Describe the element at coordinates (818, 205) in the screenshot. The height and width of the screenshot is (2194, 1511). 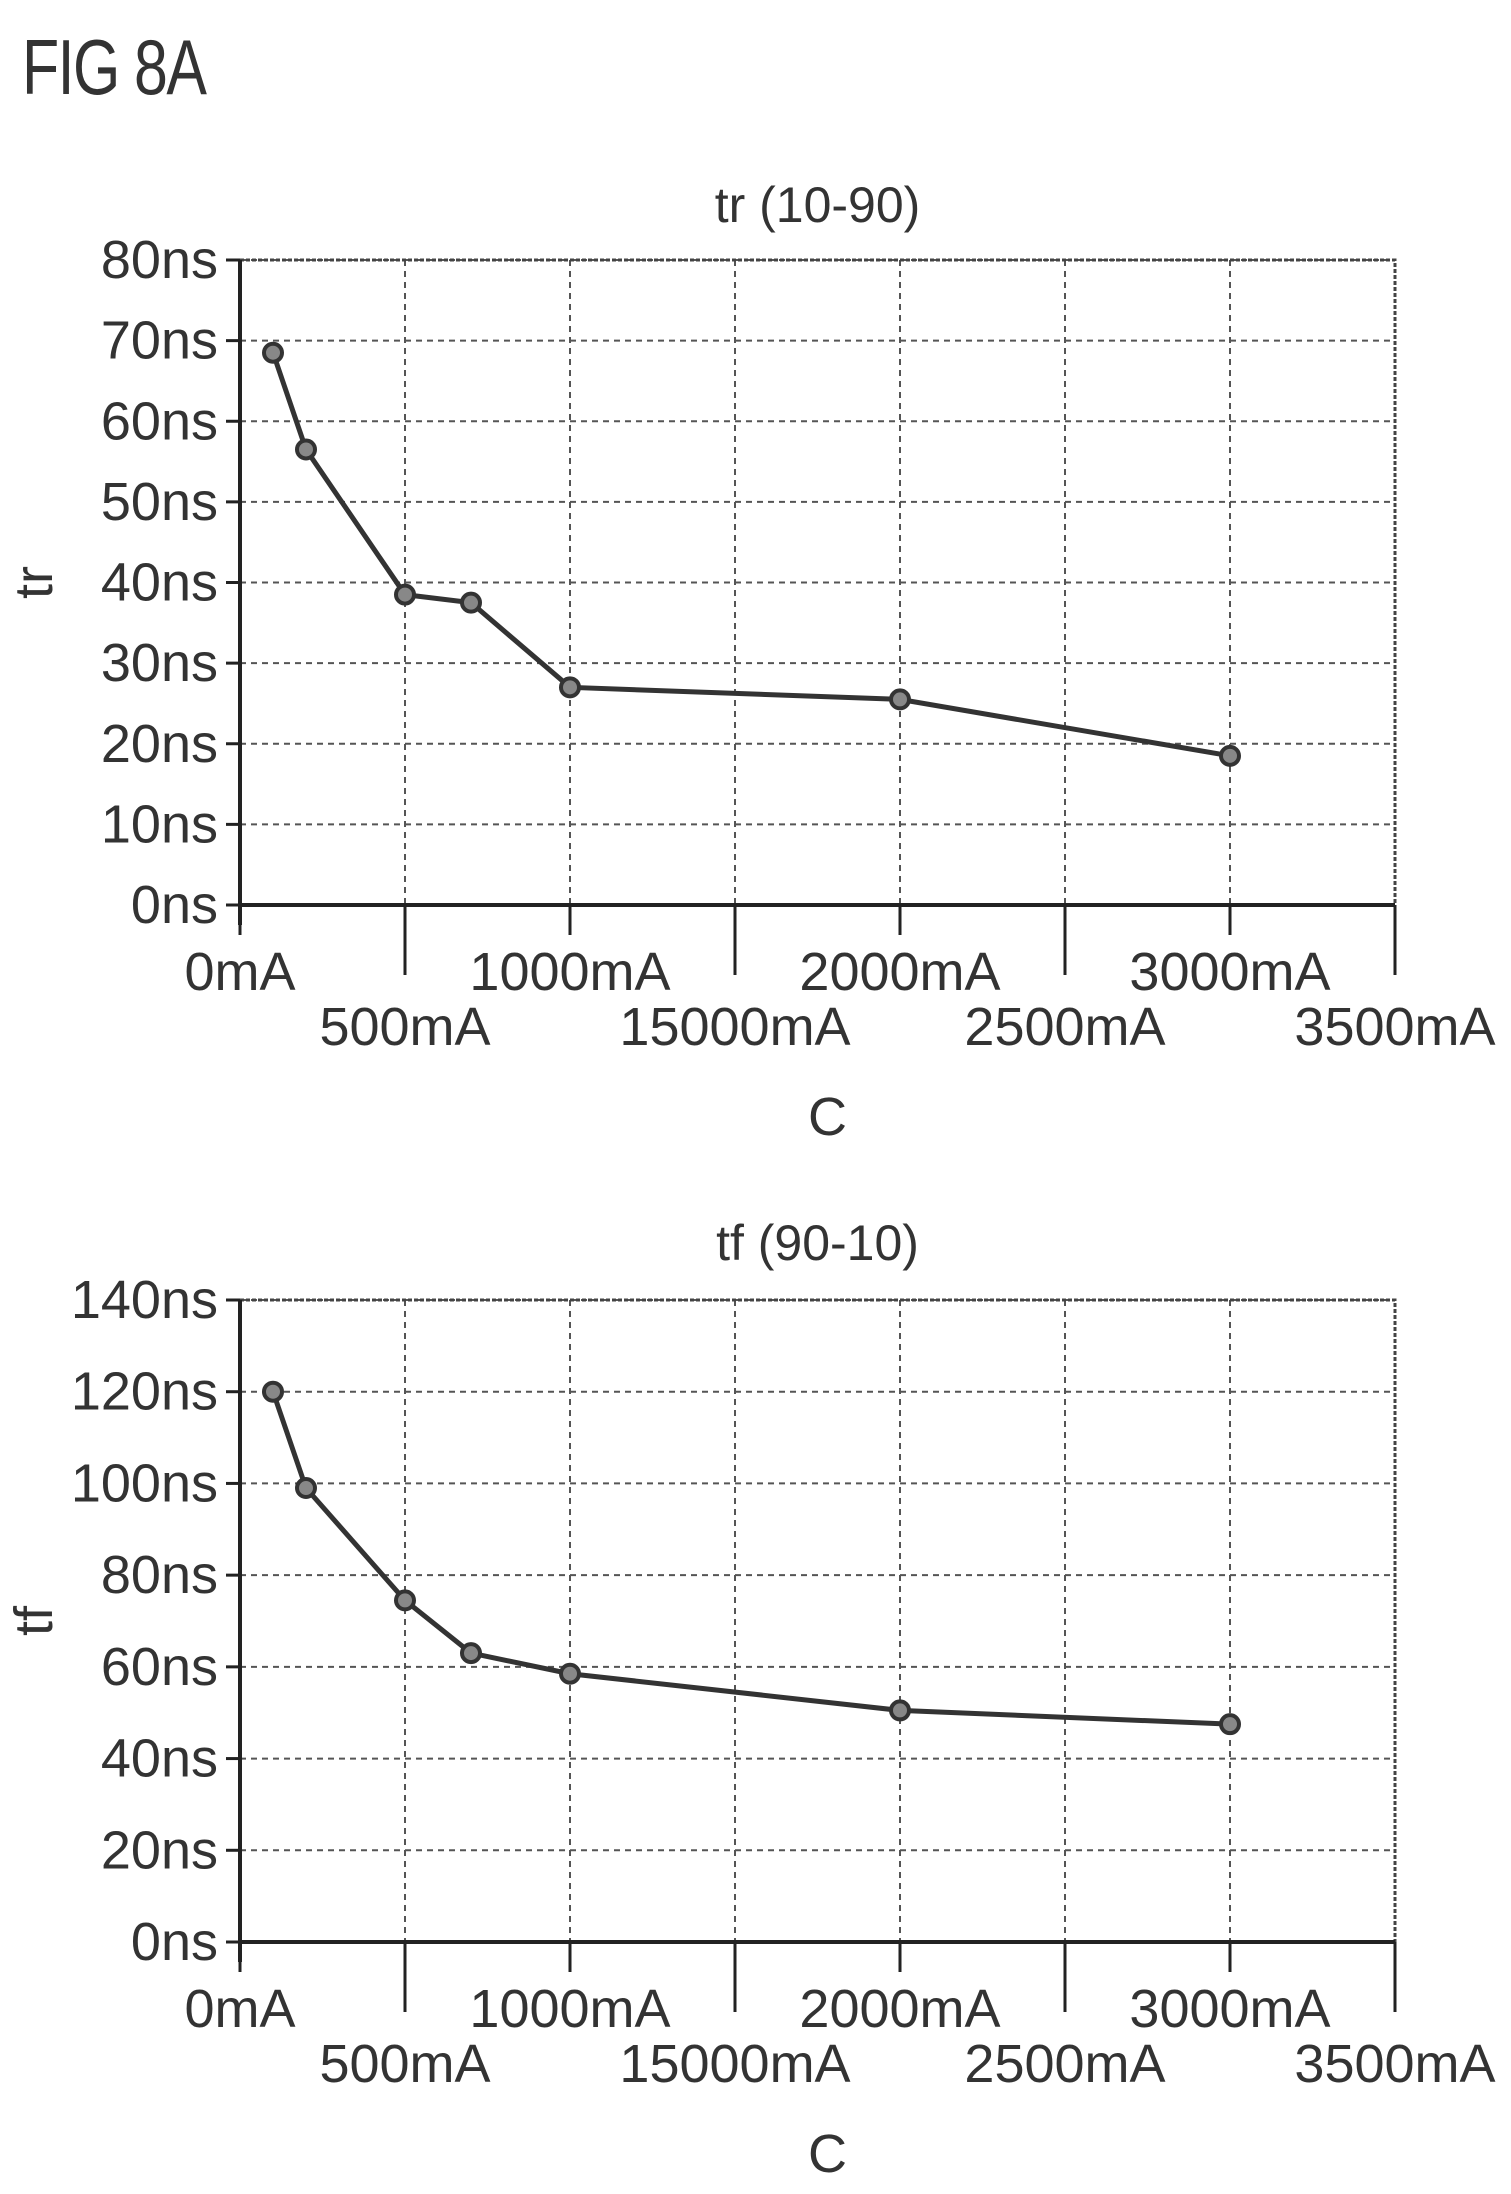
I see `chart-title: tr (10-90)` at that location.